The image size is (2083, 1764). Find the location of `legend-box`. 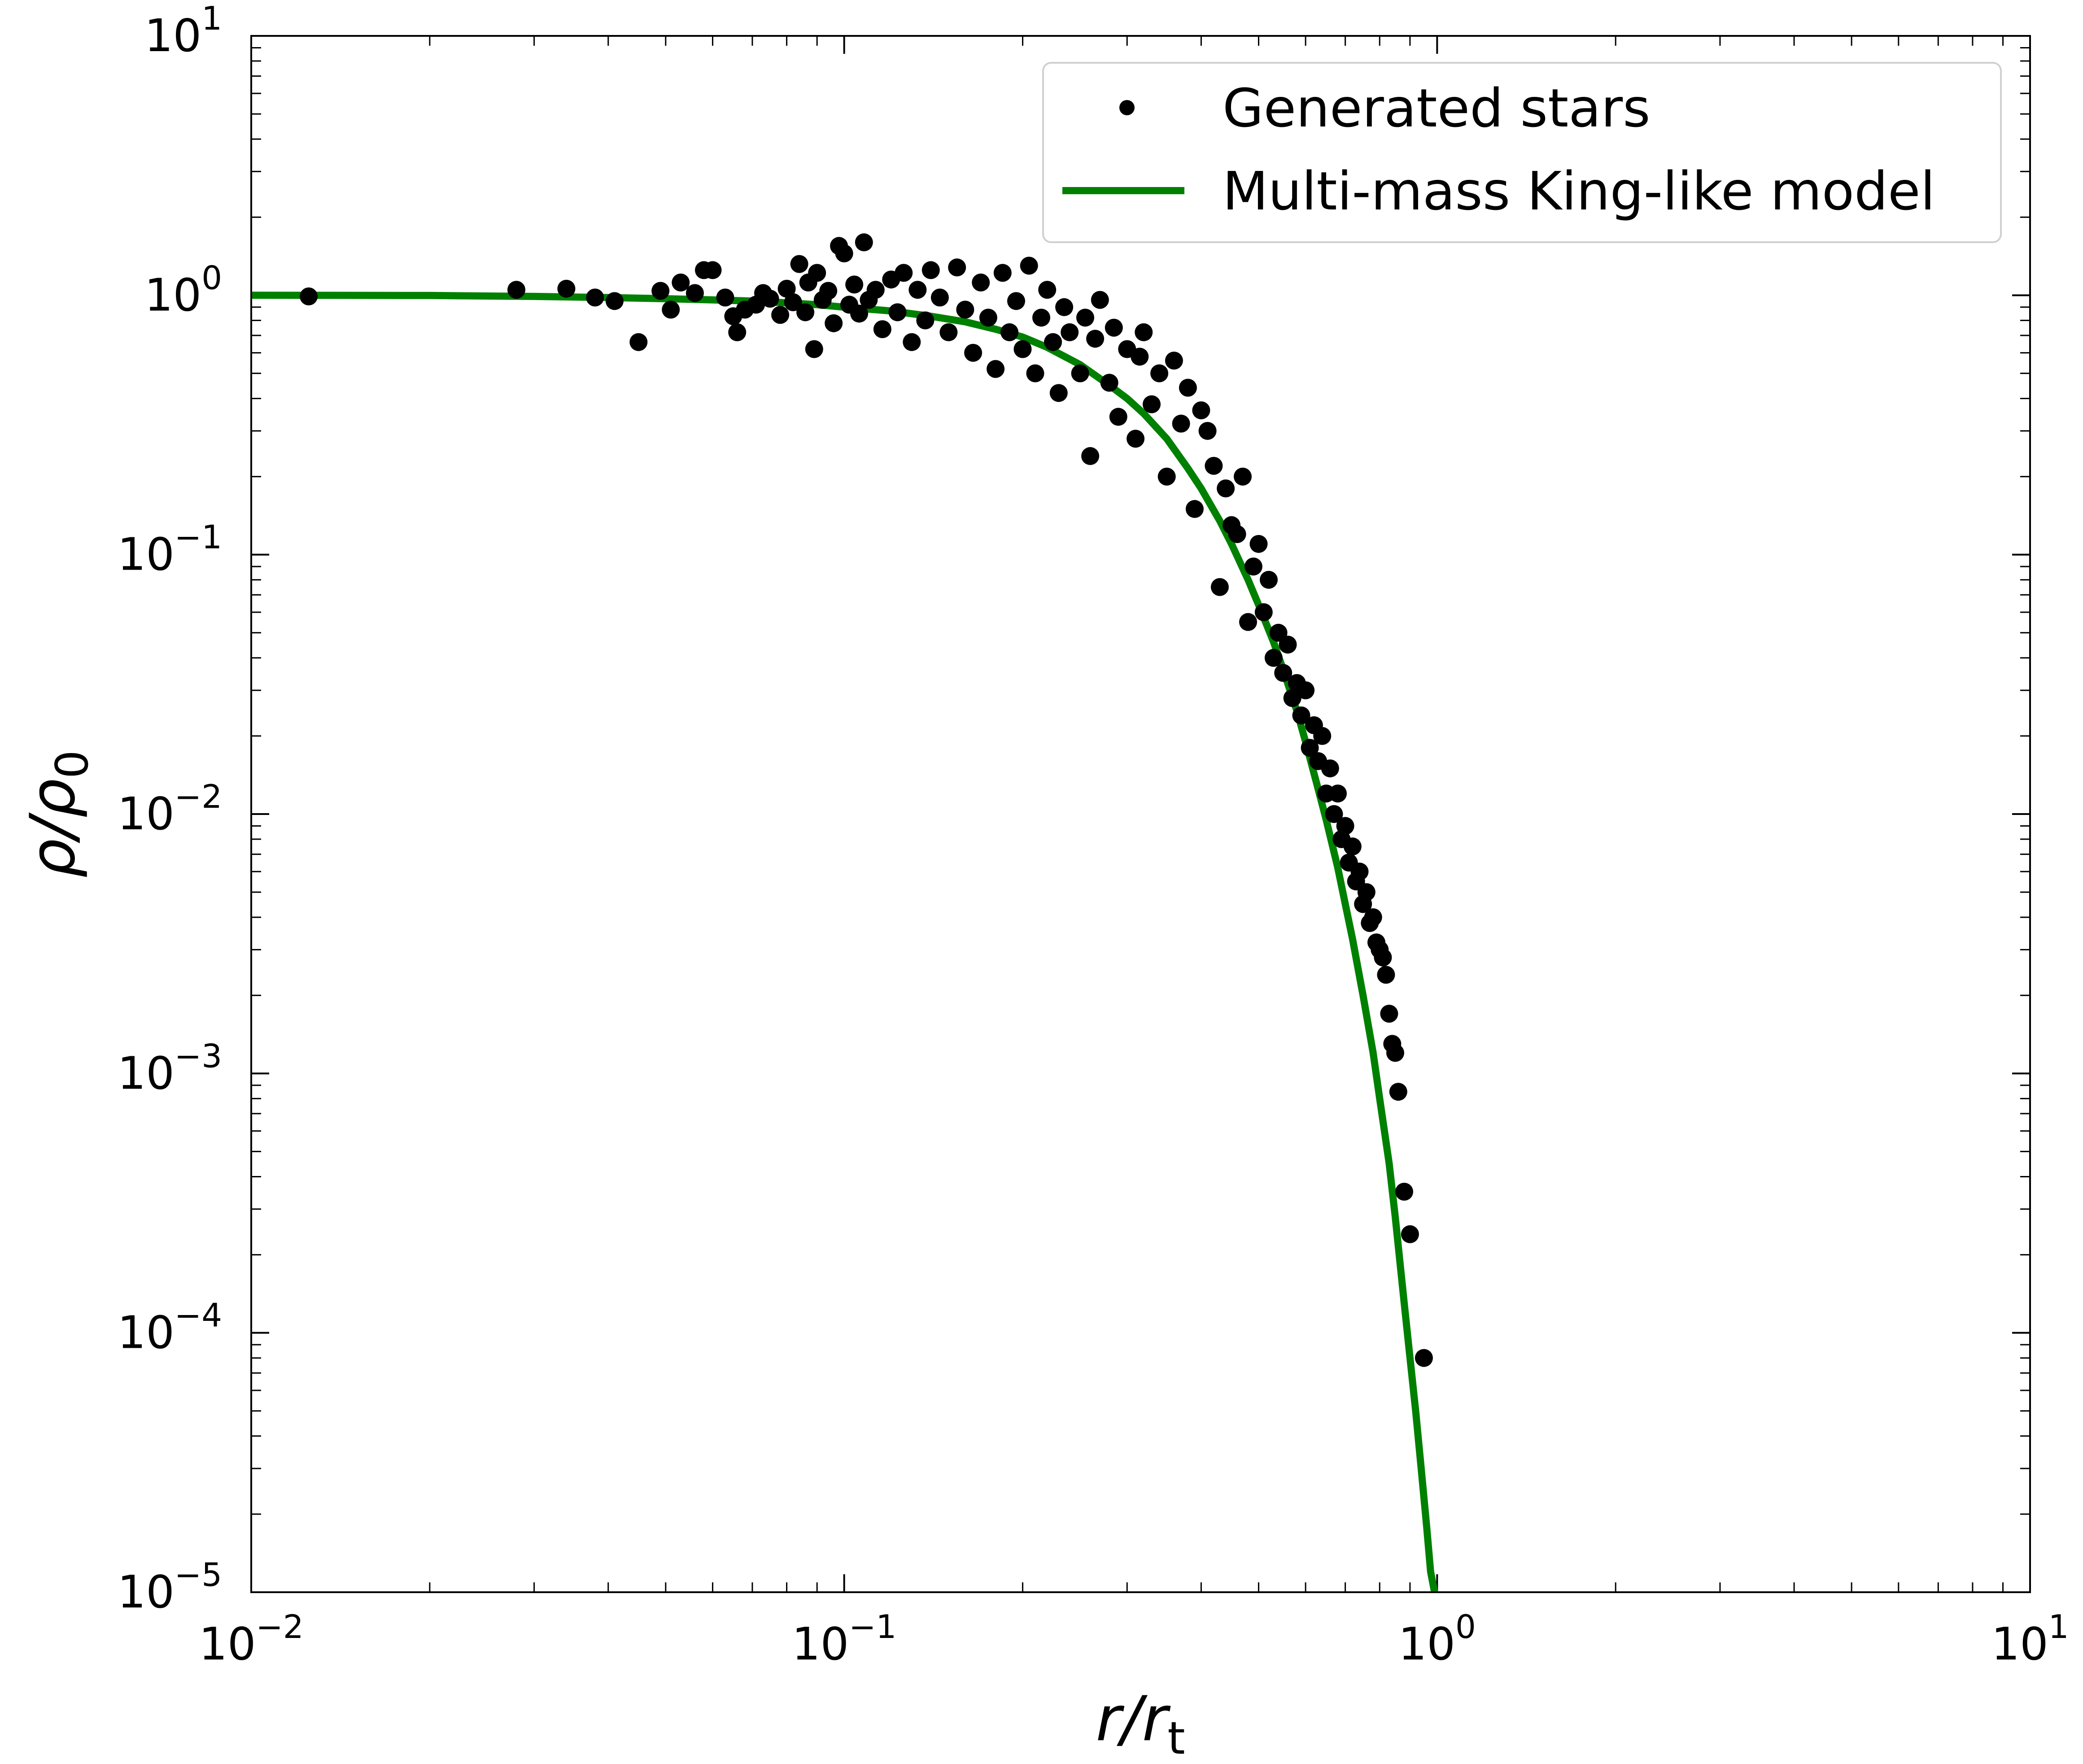

legend-box is located at coordinates (1522, 152).